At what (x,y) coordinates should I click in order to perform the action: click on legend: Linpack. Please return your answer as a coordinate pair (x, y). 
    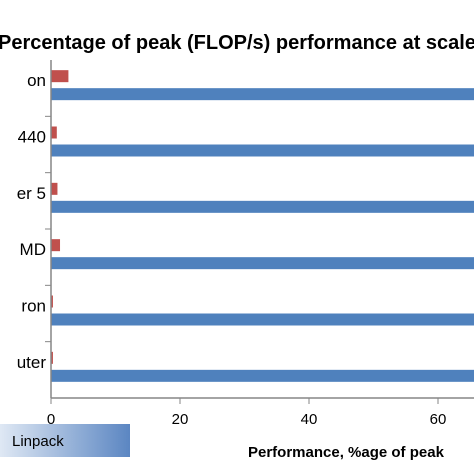
    Looking at the image, I should click on (65, 440).